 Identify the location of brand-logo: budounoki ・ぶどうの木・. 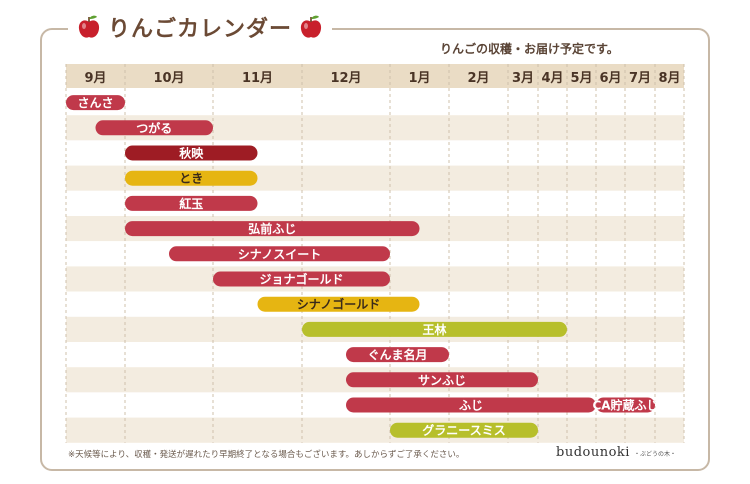
(616, 452).